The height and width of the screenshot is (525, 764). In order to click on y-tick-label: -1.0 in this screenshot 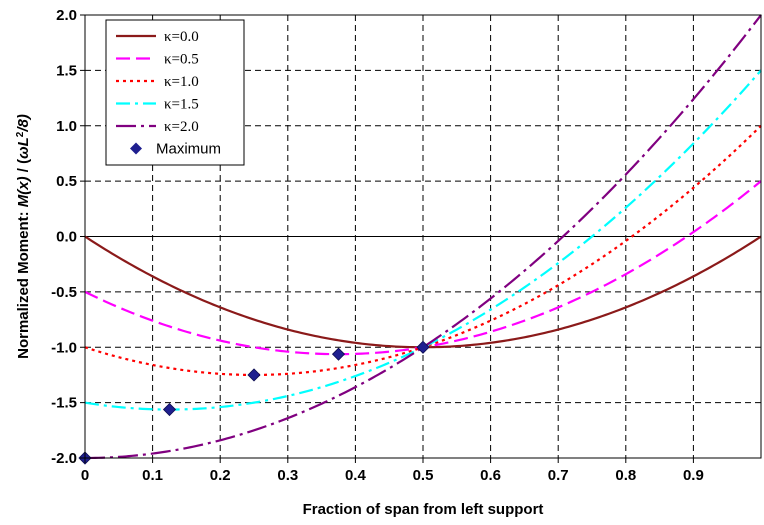, I will do `click(64, 347)`.